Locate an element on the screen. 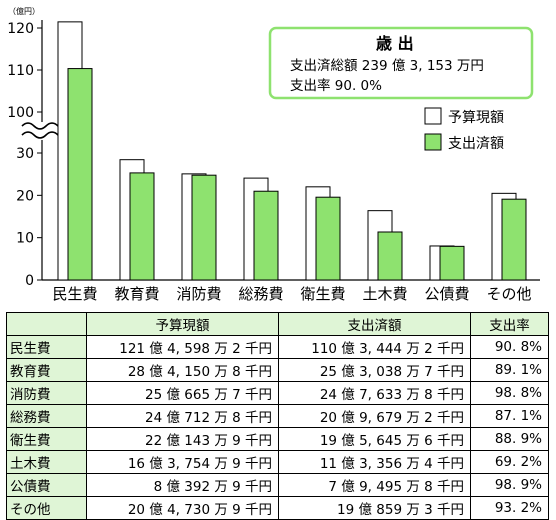  category-label: 民生費 is located at coordinates (74, 294).